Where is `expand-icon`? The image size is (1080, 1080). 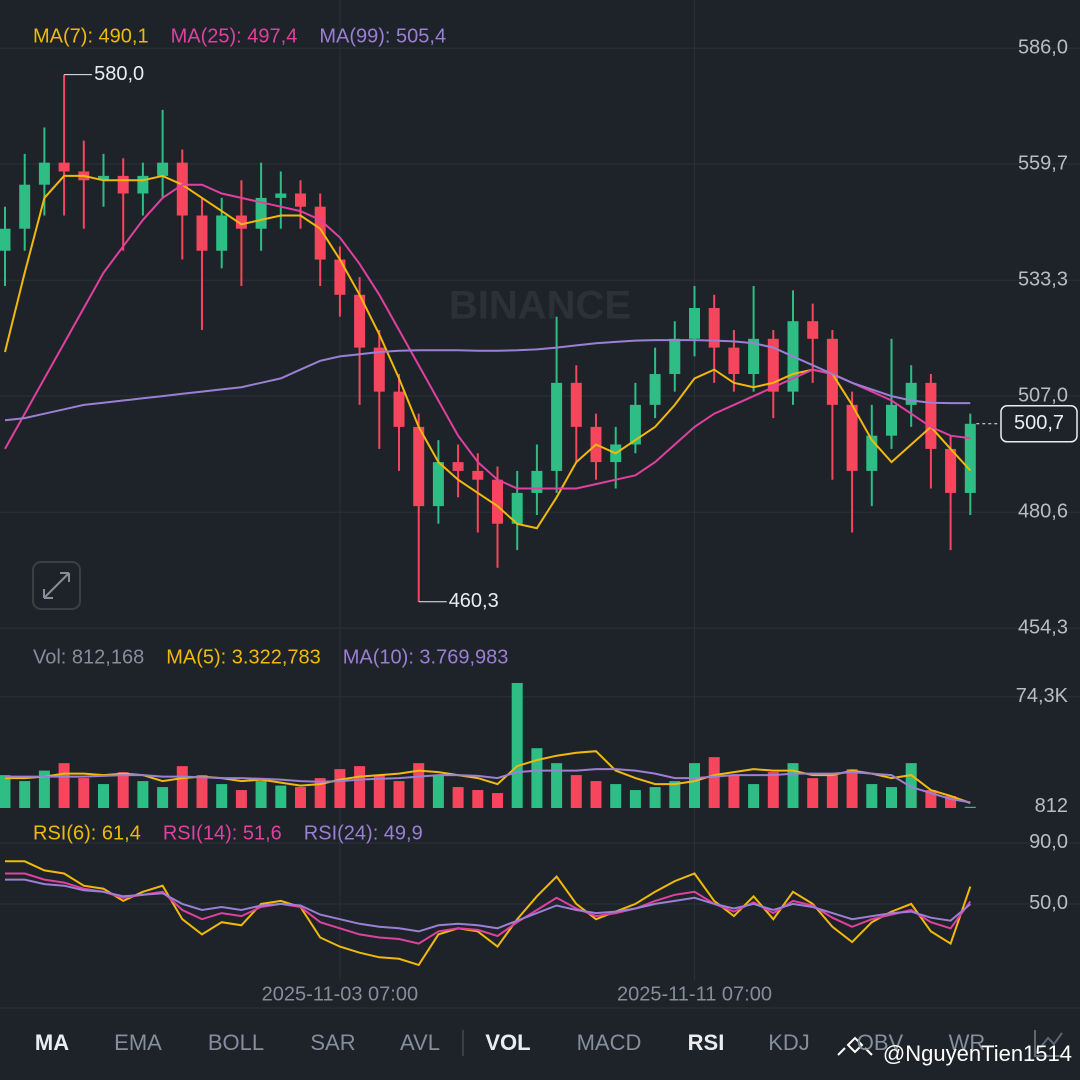
expand-icon is located at coordinates (56, 585).